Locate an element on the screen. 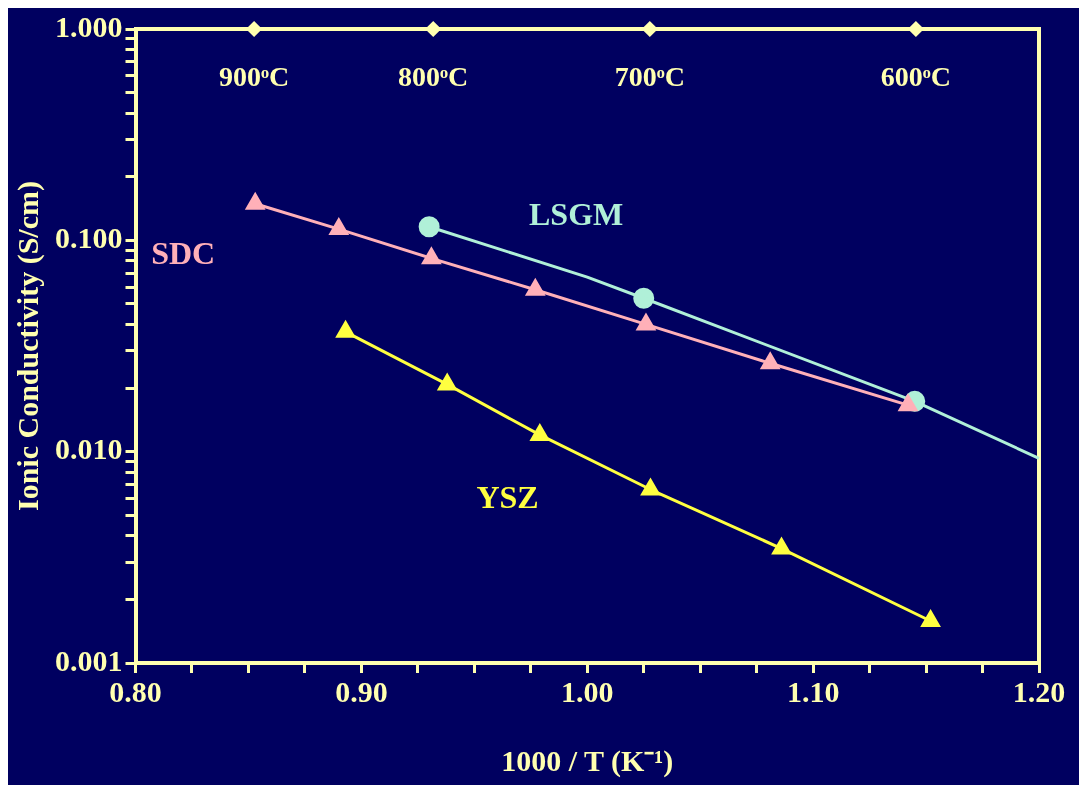 This screenshot has height=793, width=1087. x-tick-label: 1.20 is located at coordinates (1039, 691).